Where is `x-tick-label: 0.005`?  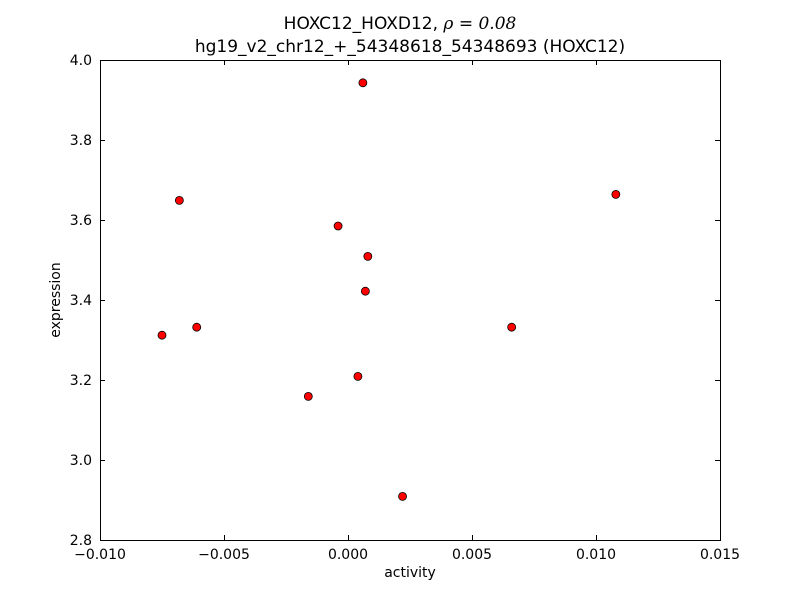 x-tick-label: 0.005 is located at coordinates (472, 555).